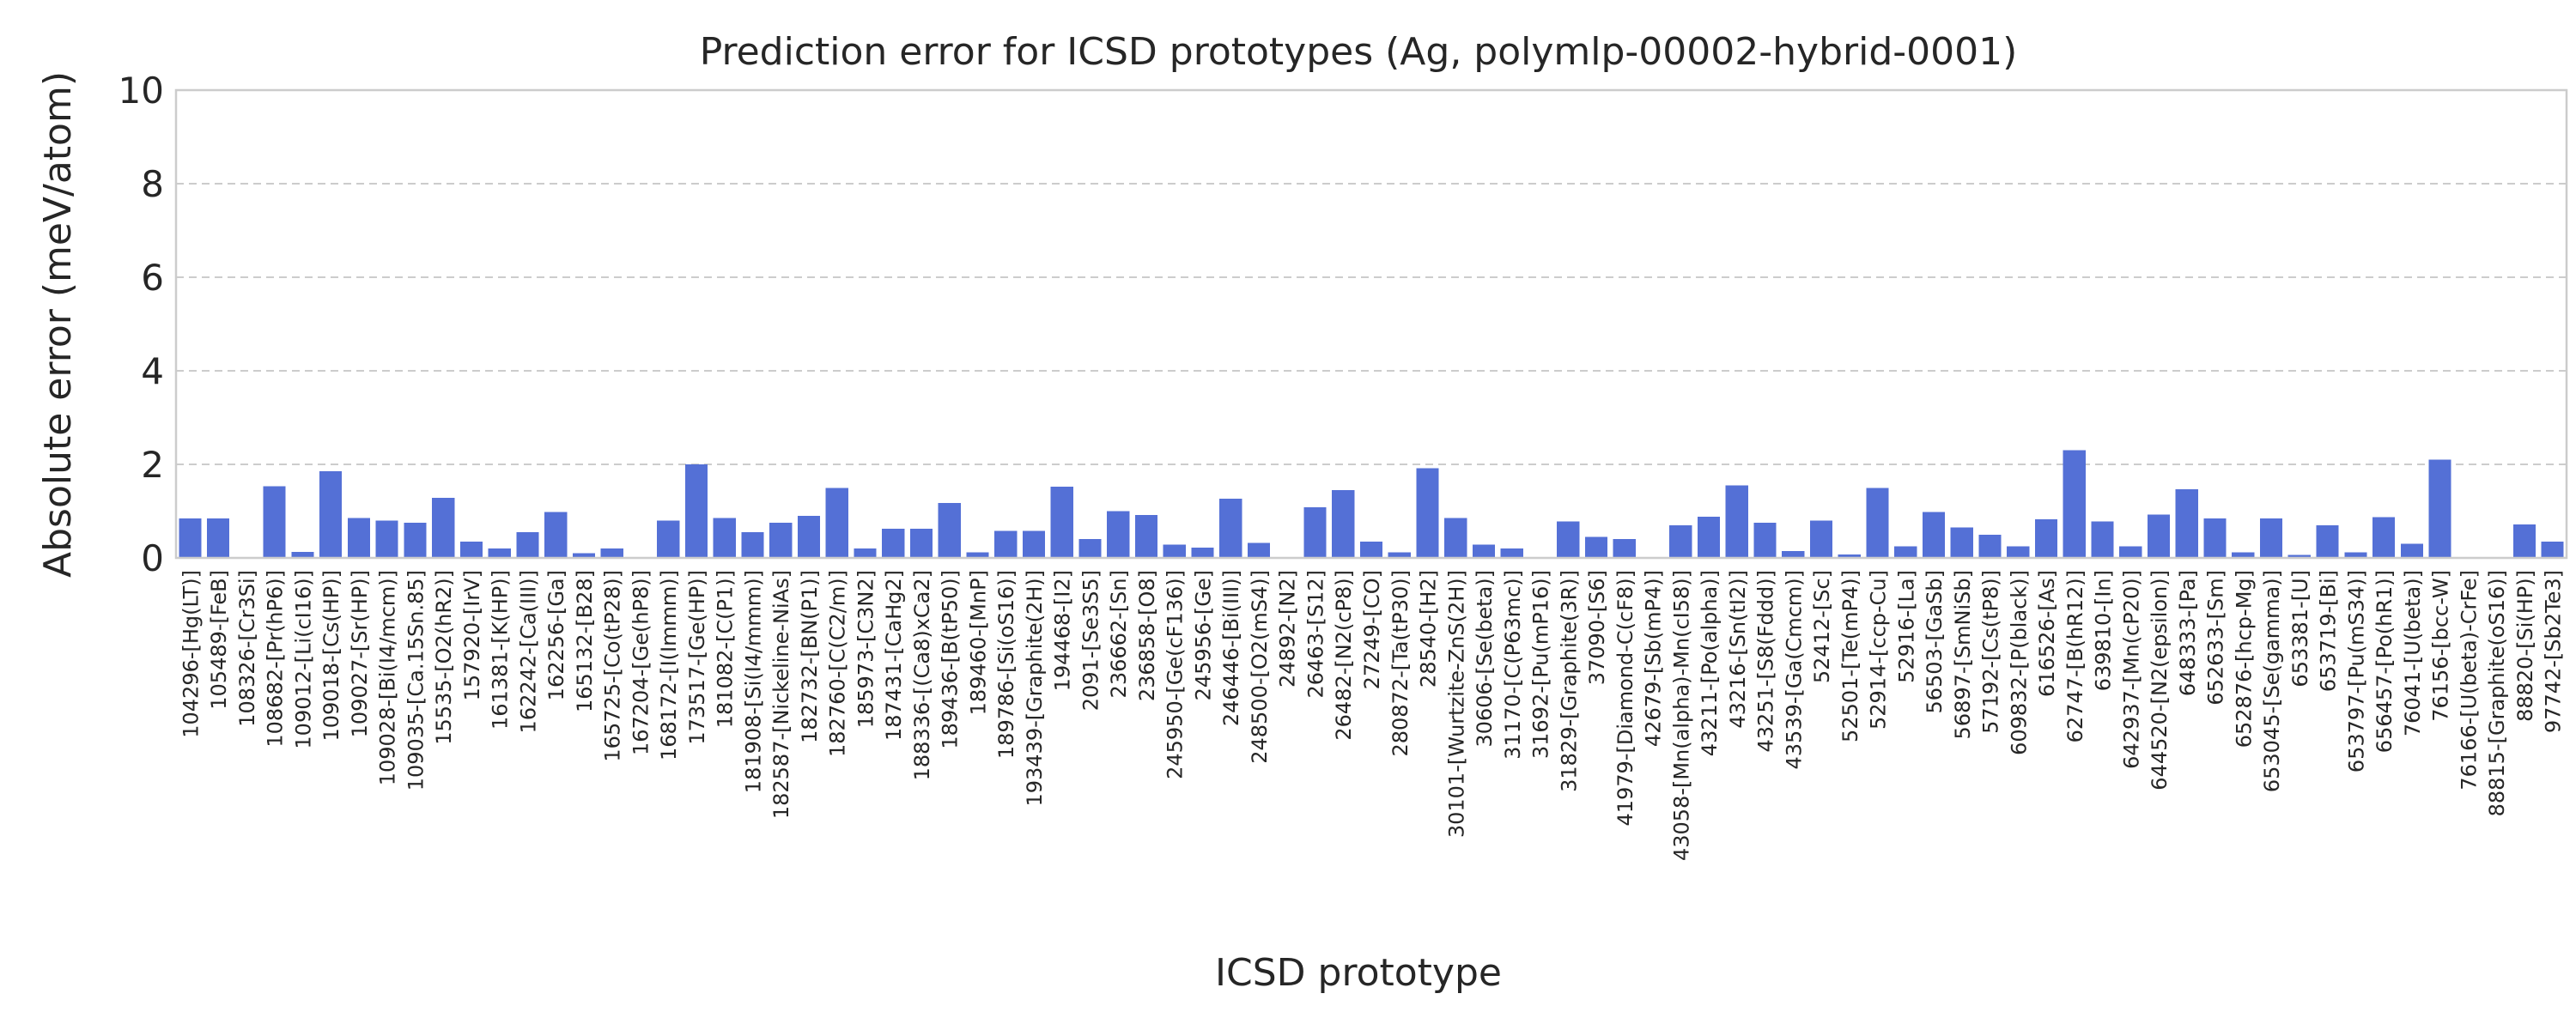 The image size is (2576, 1030). What do you see at coordinates (1541, 664) in the screenshot?
I see `x-tick-label-48: 31692-[Pu(mP16)]` at bounding box center [1541, 664].